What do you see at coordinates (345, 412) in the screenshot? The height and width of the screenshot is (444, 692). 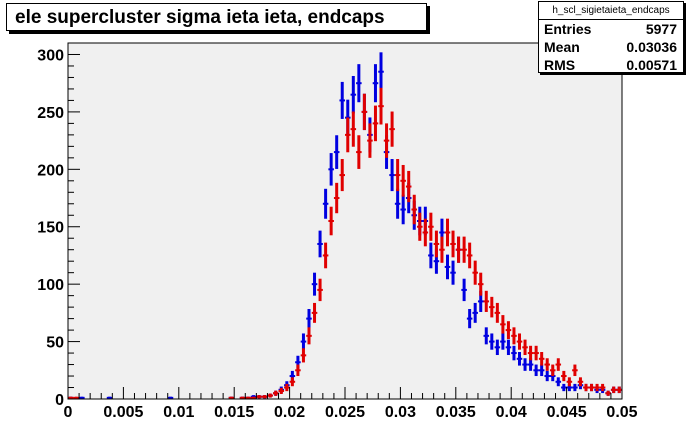 I see `x-tick-label: 0.025` at bounding box center [345, 412].